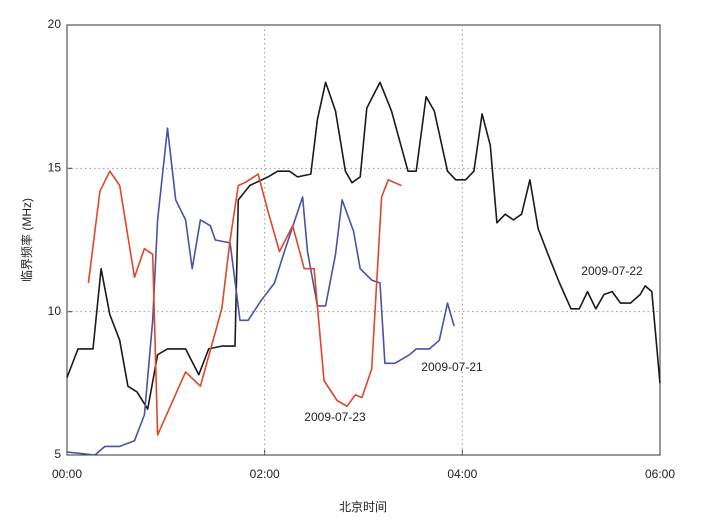 This screenshot has width=702, height=526. I want to click on series-label: 2009-07-23, so click(335, 417).